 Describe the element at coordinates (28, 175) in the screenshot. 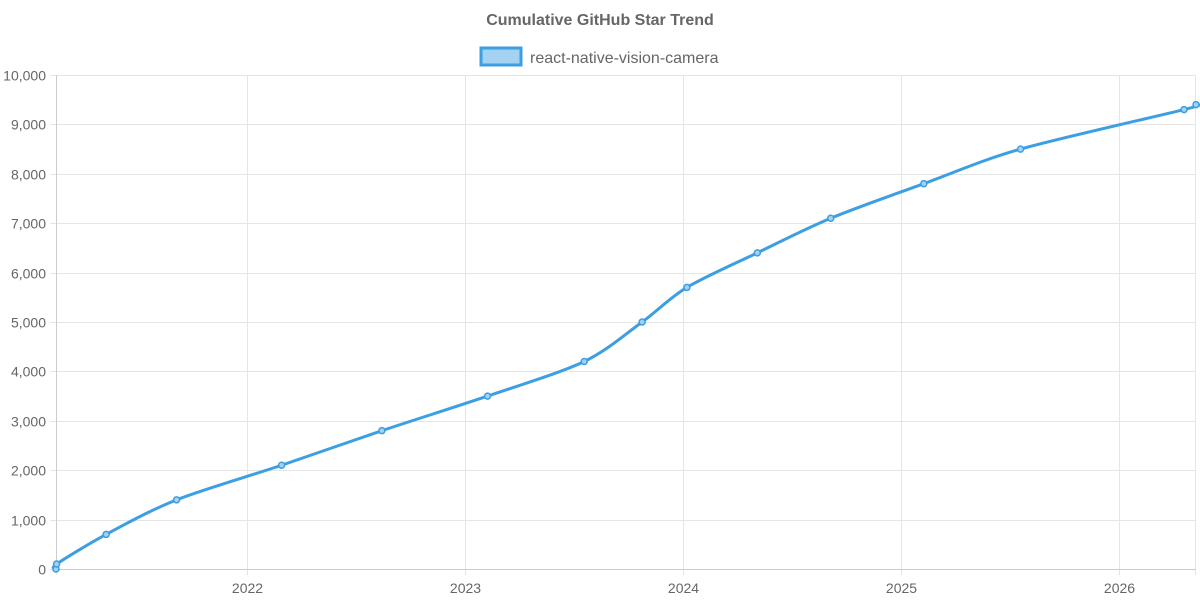

I see `y-tick-label: 8,000` at that location.